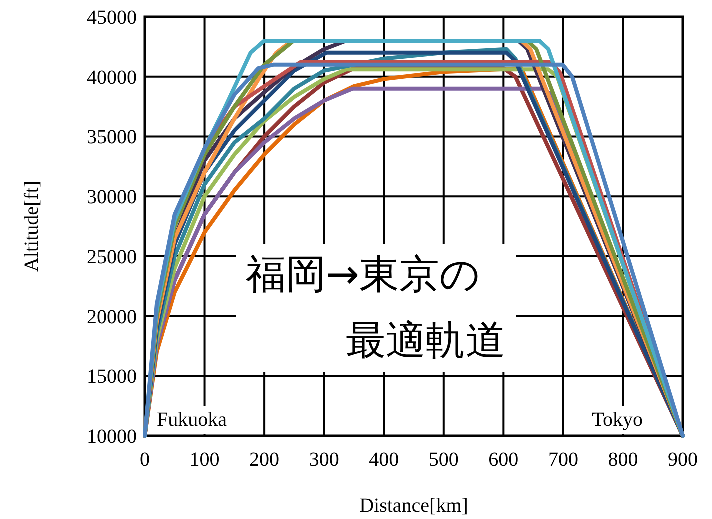 The width and height of the screenshot is (712, 519). What do you see at coordinates (112, 317) in the screenshot?
I see `y-tick-label: 20000` at bounding box center [112, 317].